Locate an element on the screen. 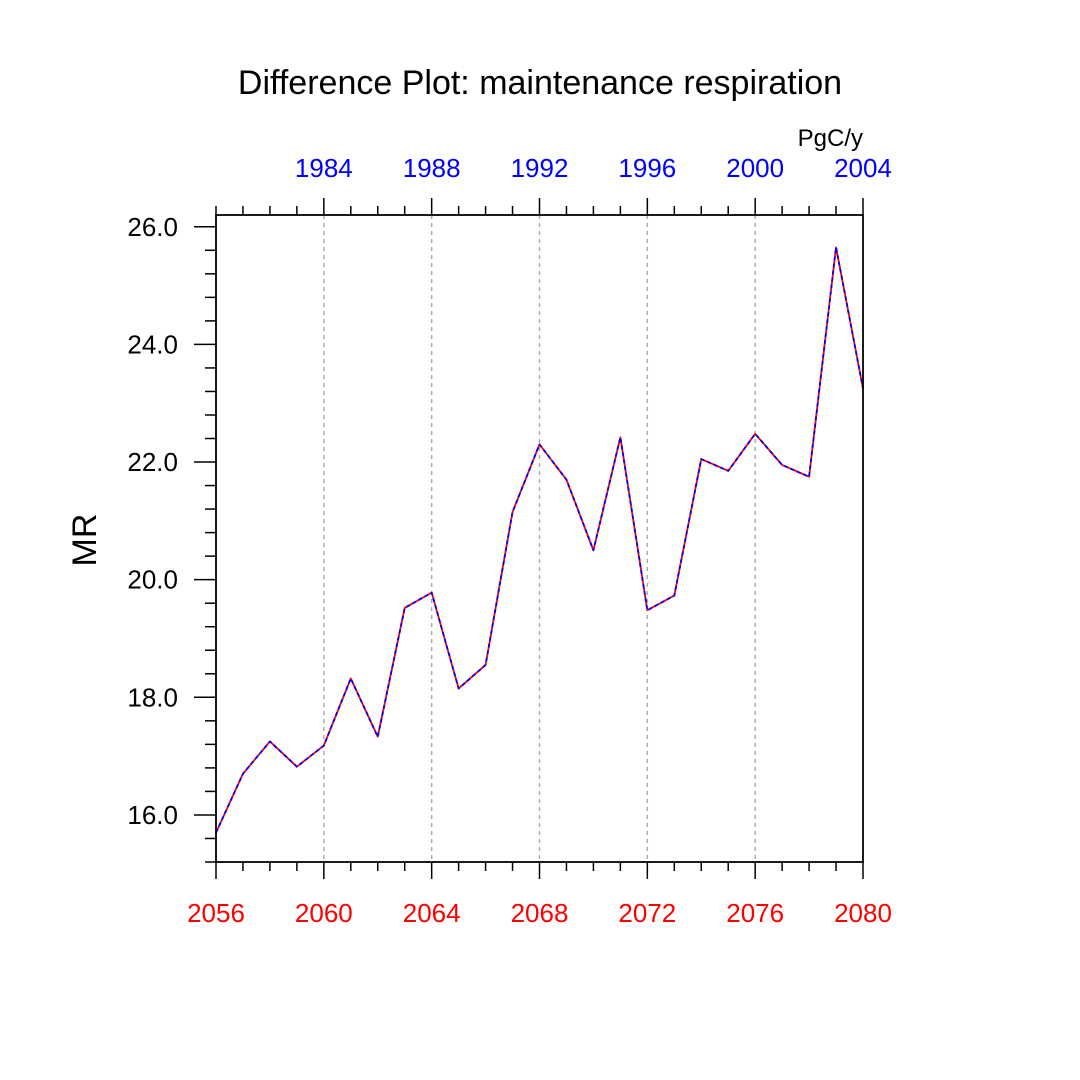 This screenshot has height=1080, width=1080. y-tick-label: 24.0 is located at coordinates (152, 344).